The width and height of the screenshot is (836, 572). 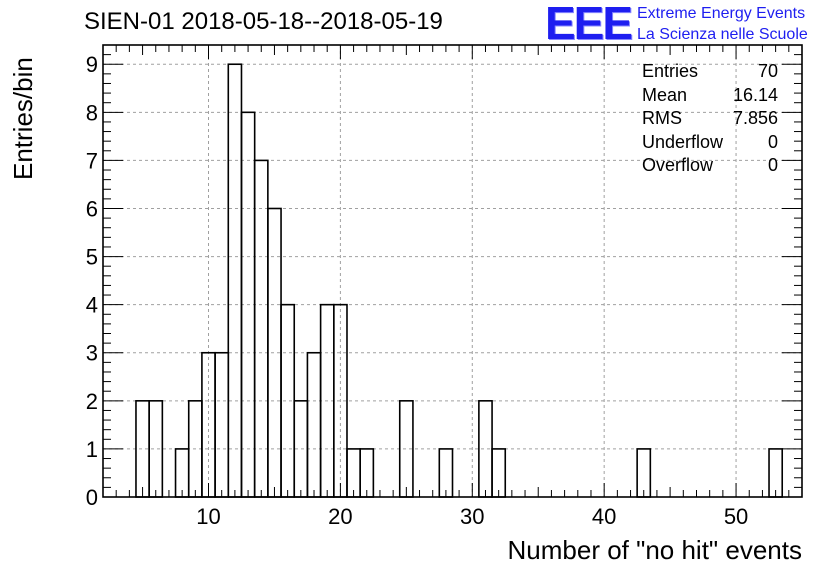 I want to click on x-axis-label: Number of "no hit" events, so click(x=655, y=550).